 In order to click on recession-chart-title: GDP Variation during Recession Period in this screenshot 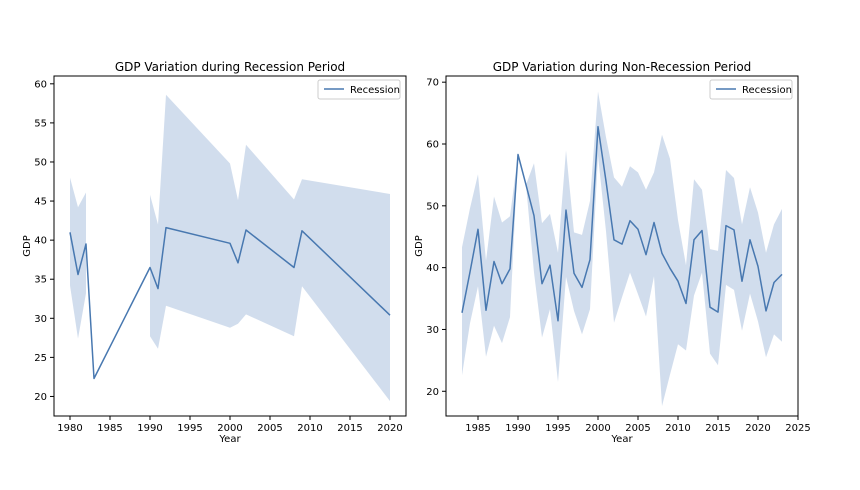, I will do `click(230, 67)`.